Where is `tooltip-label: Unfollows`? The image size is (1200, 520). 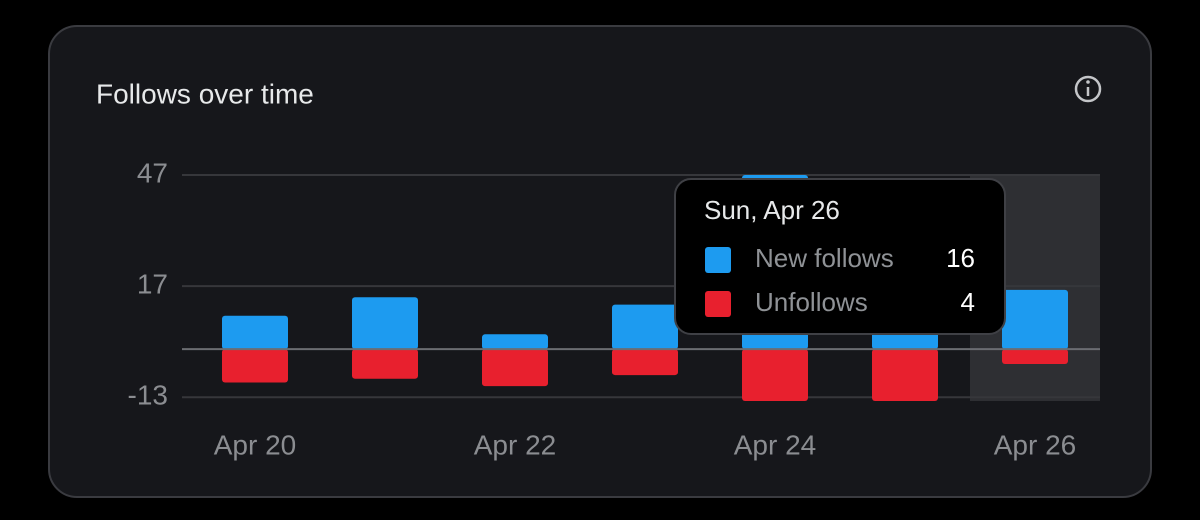 tooltip-label: Unfollows is located at coordinates (811, 302).